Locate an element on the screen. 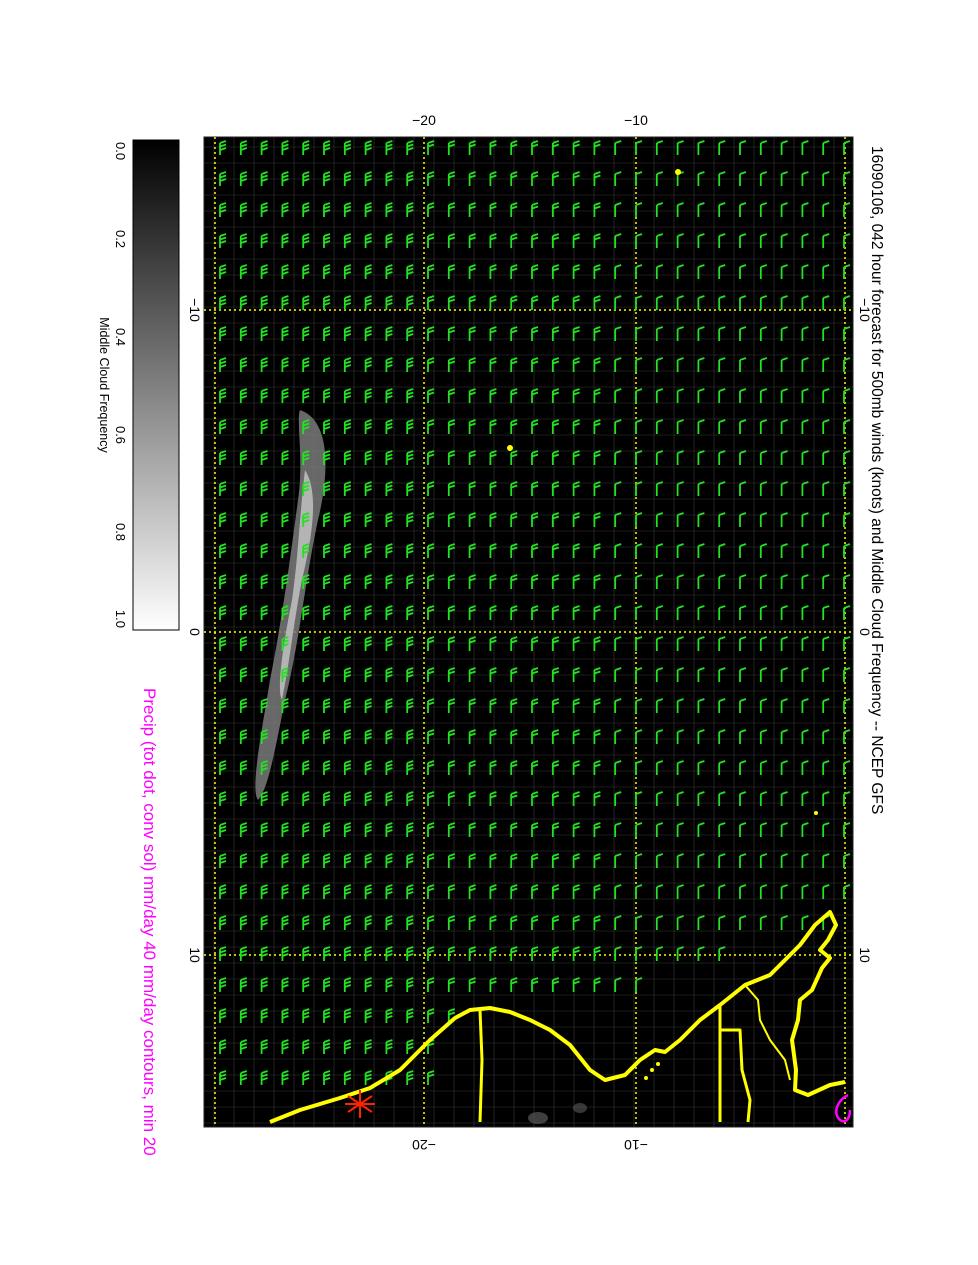 This screenshot has height=1265, width=978. left-tick-label: 10 is located at coordinates (195, 955).